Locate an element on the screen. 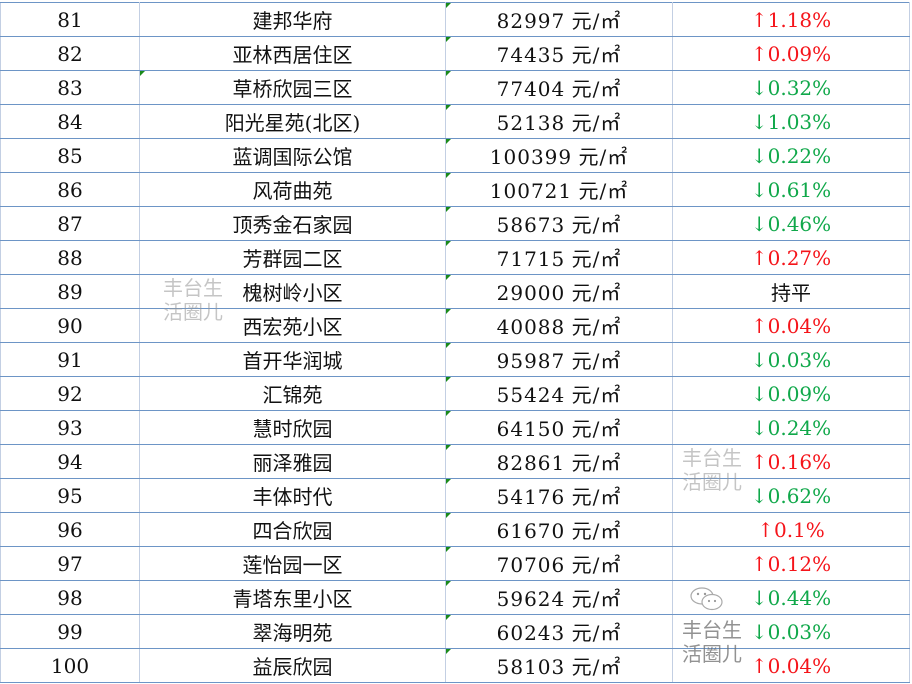 The height and width of the screenshot is (684, 912). change-cell: ↓0.24% is located at coordinates (791, 427).